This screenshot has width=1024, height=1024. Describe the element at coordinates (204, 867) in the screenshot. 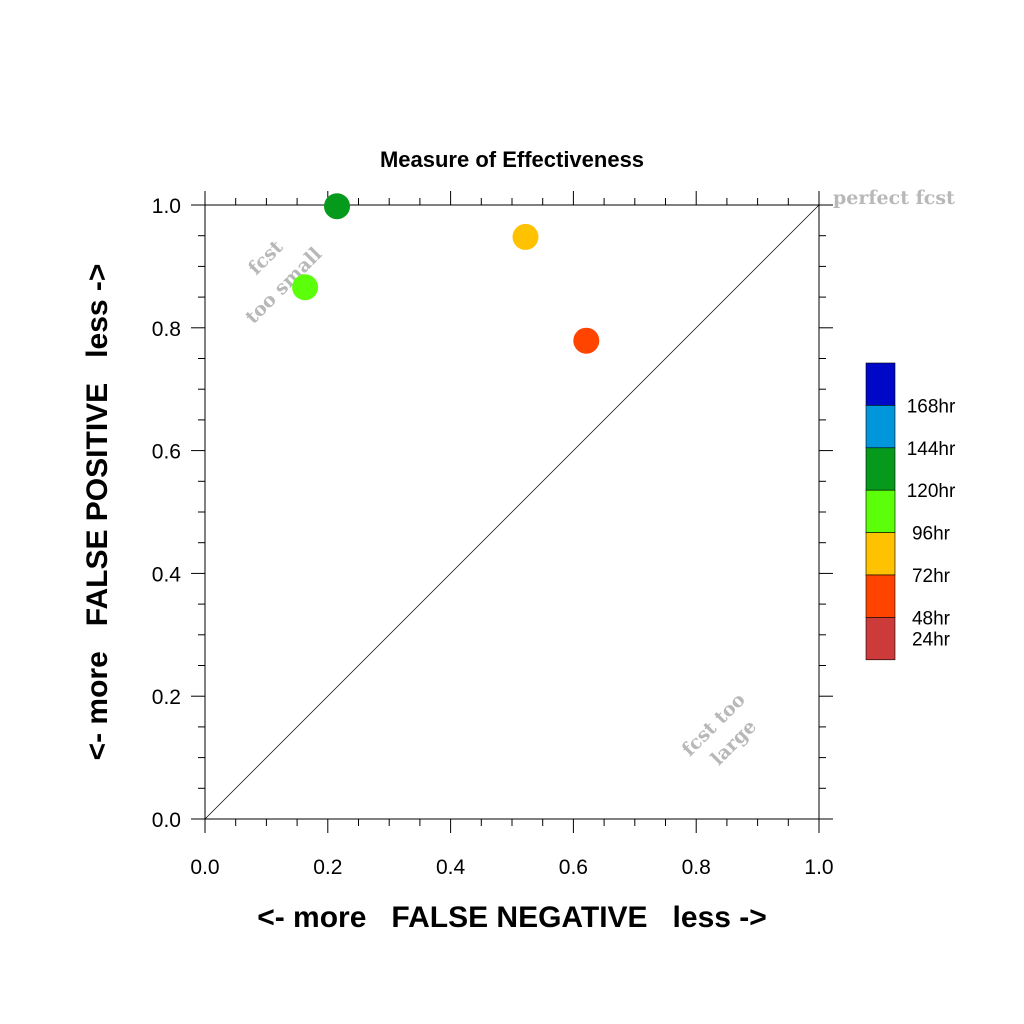

I see `x-tick-label: 0.0` at that location.